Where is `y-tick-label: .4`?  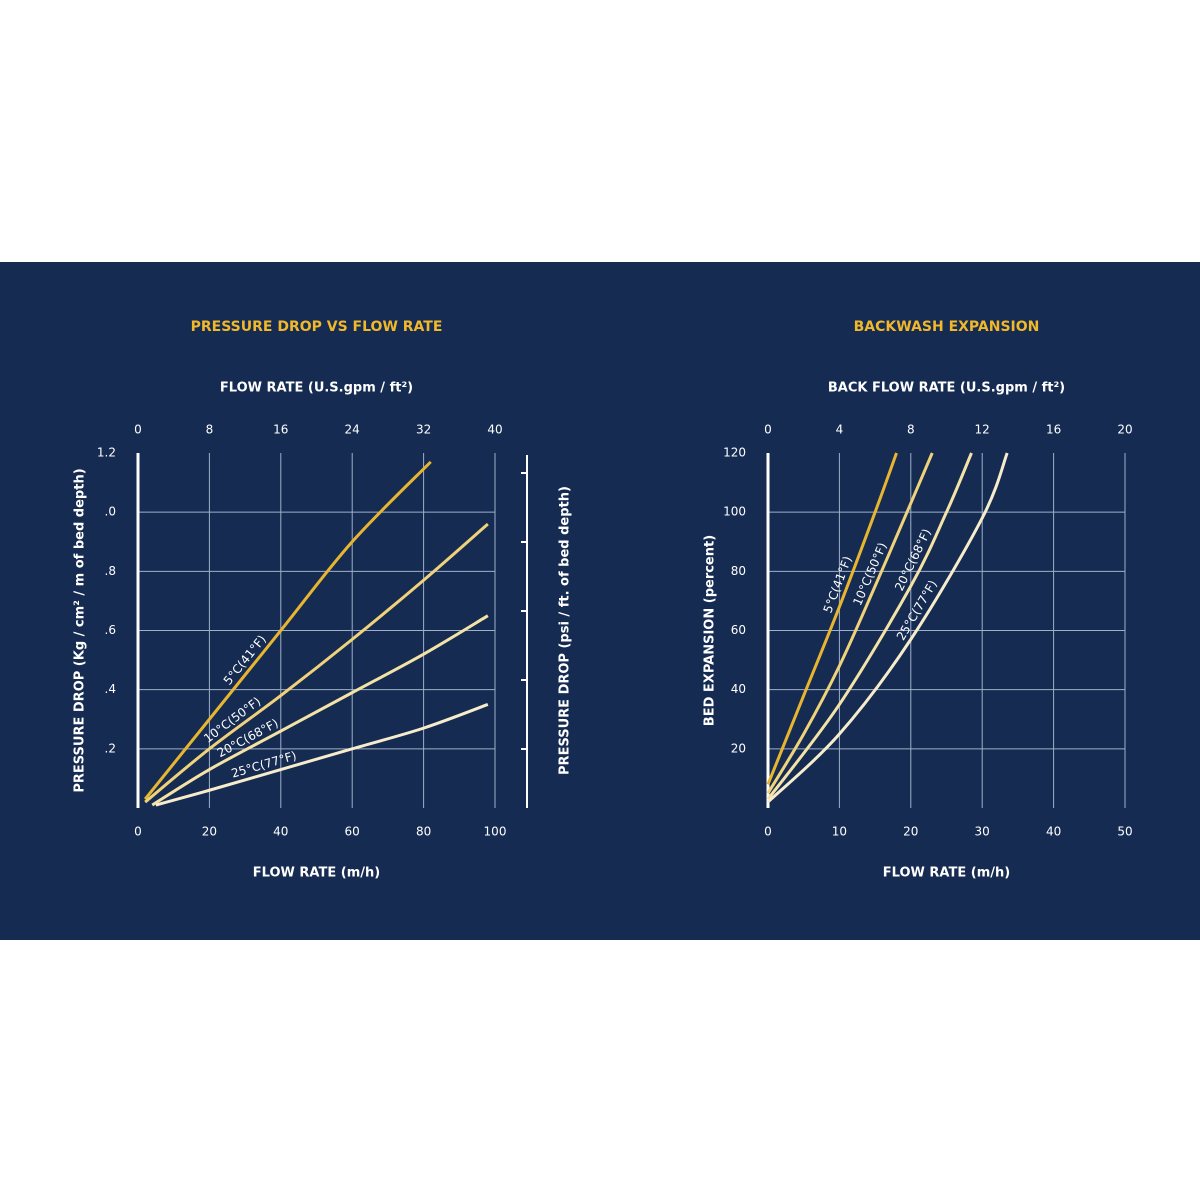
y-tick-label: .4 is located at coordinates (110, 689).